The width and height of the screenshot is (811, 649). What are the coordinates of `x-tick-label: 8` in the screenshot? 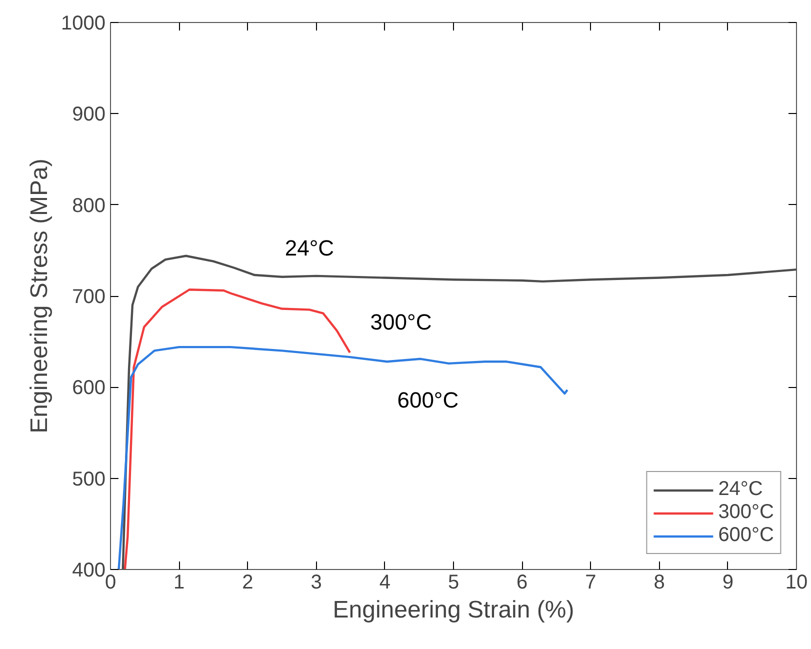 It's located at (659, 583).